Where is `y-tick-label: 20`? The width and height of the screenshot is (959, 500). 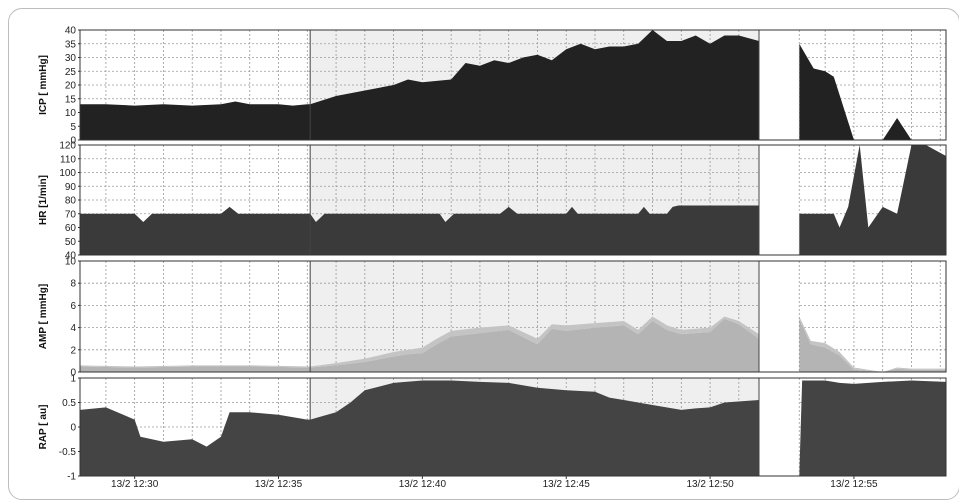 y-tick-label: 20 is located at coordinates (71, 86).